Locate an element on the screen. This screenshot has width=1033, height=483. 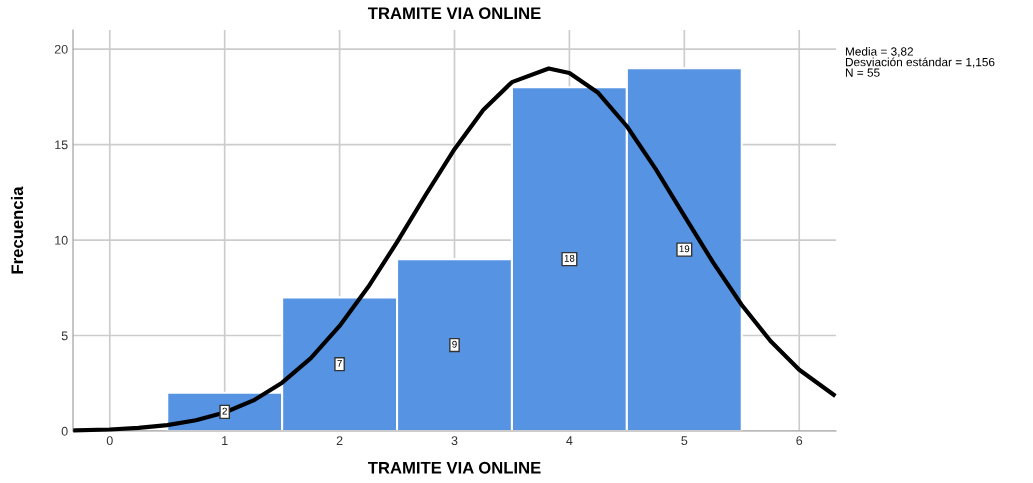
x-tick-label: 0 is located at coordinates (109, 441).